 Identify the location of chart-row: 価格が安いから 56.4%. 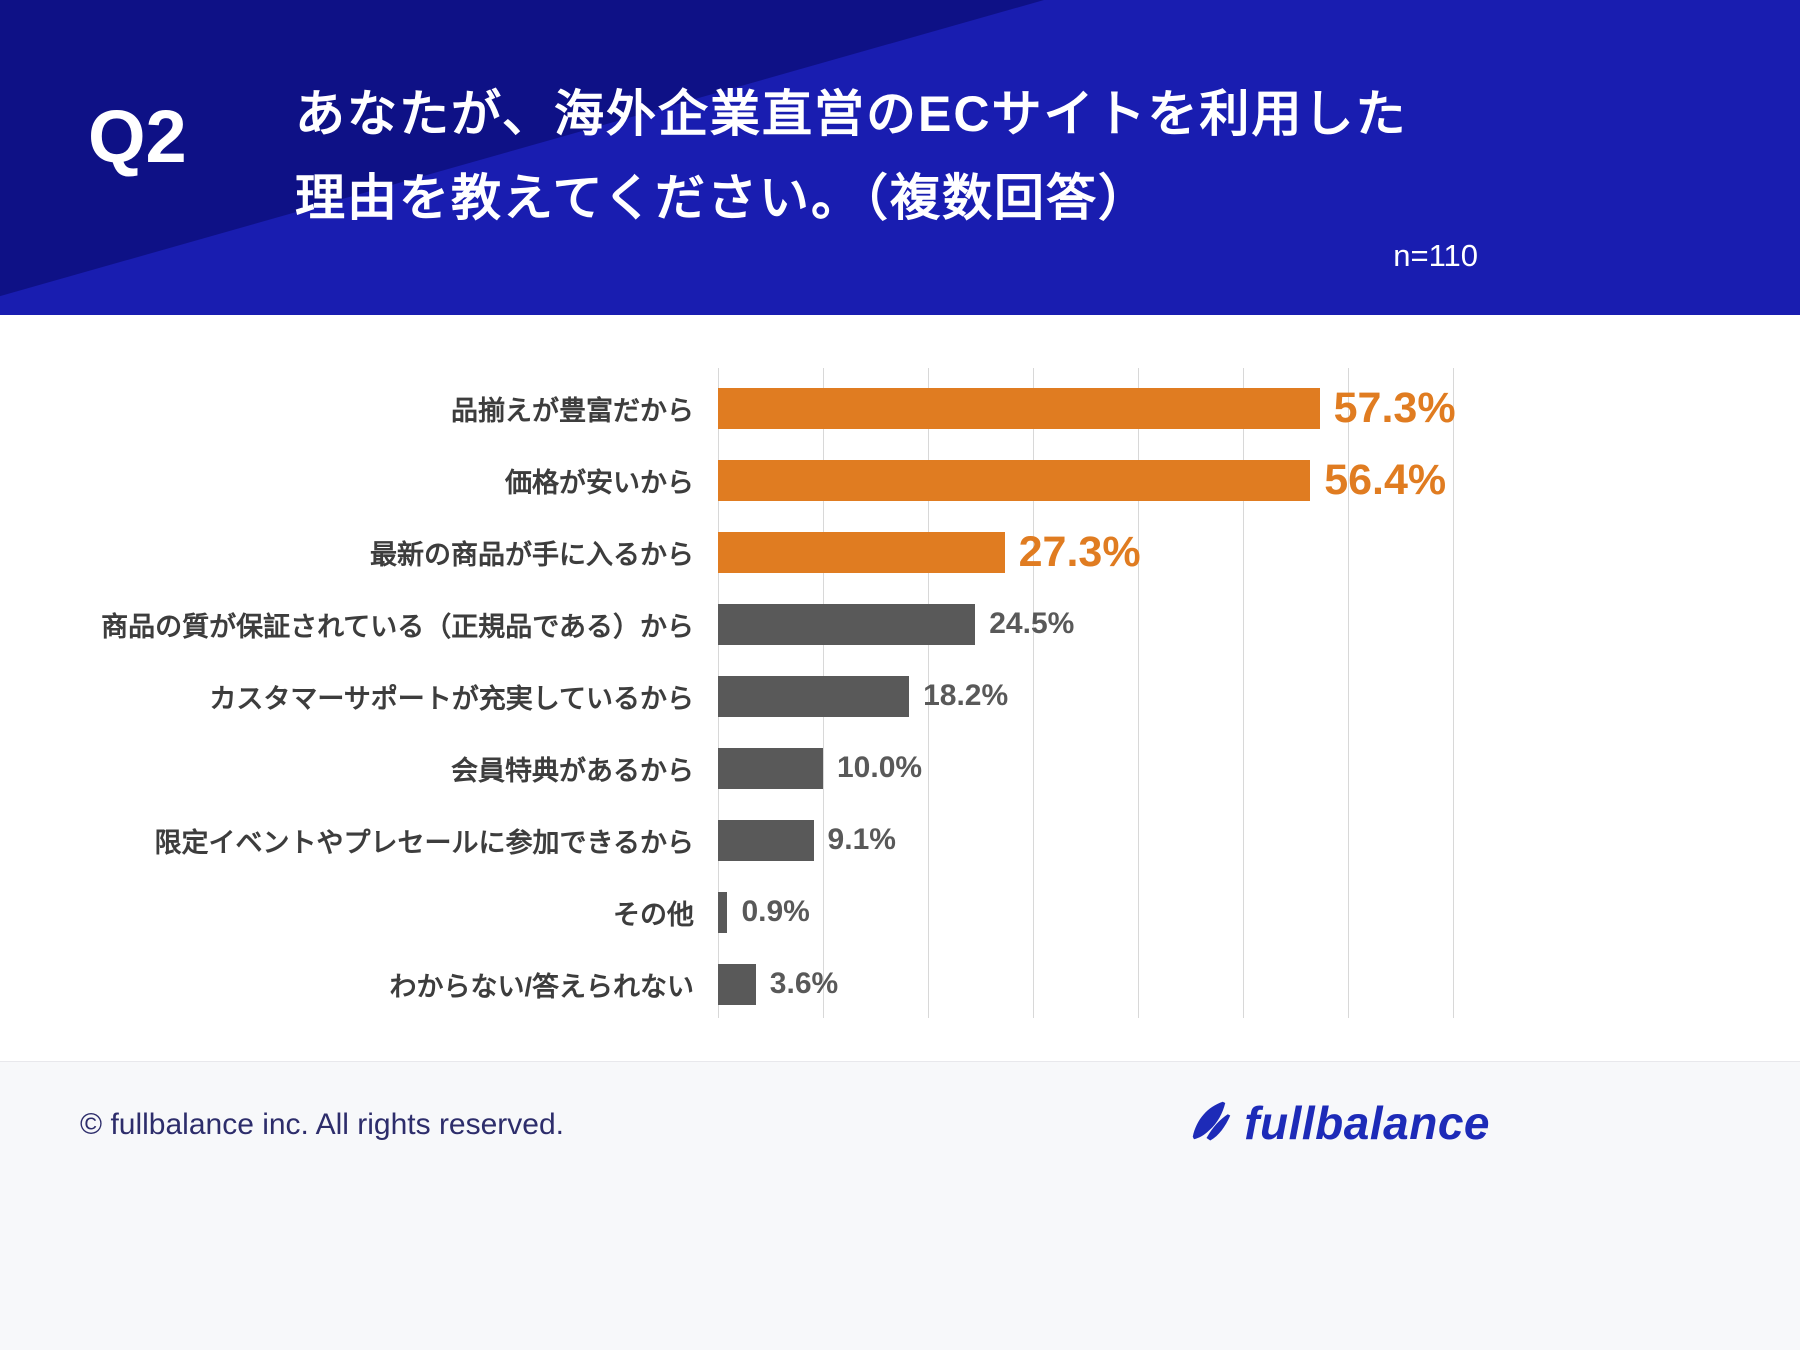
(900, 480).